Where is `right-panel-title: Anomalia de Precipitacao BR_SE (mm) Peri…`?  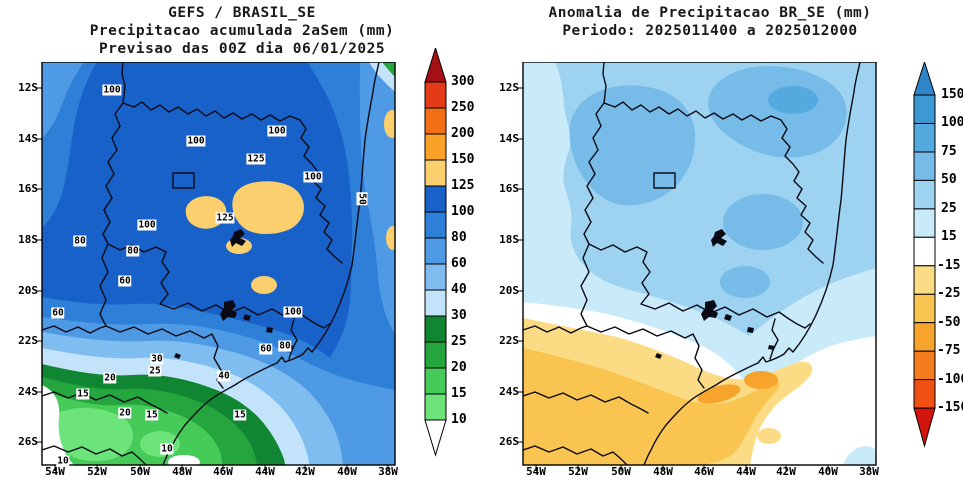 right-panel-title: Anomalia de Precipitacao BR_SE (mm) Peri… is located at coordinates (710, 22).